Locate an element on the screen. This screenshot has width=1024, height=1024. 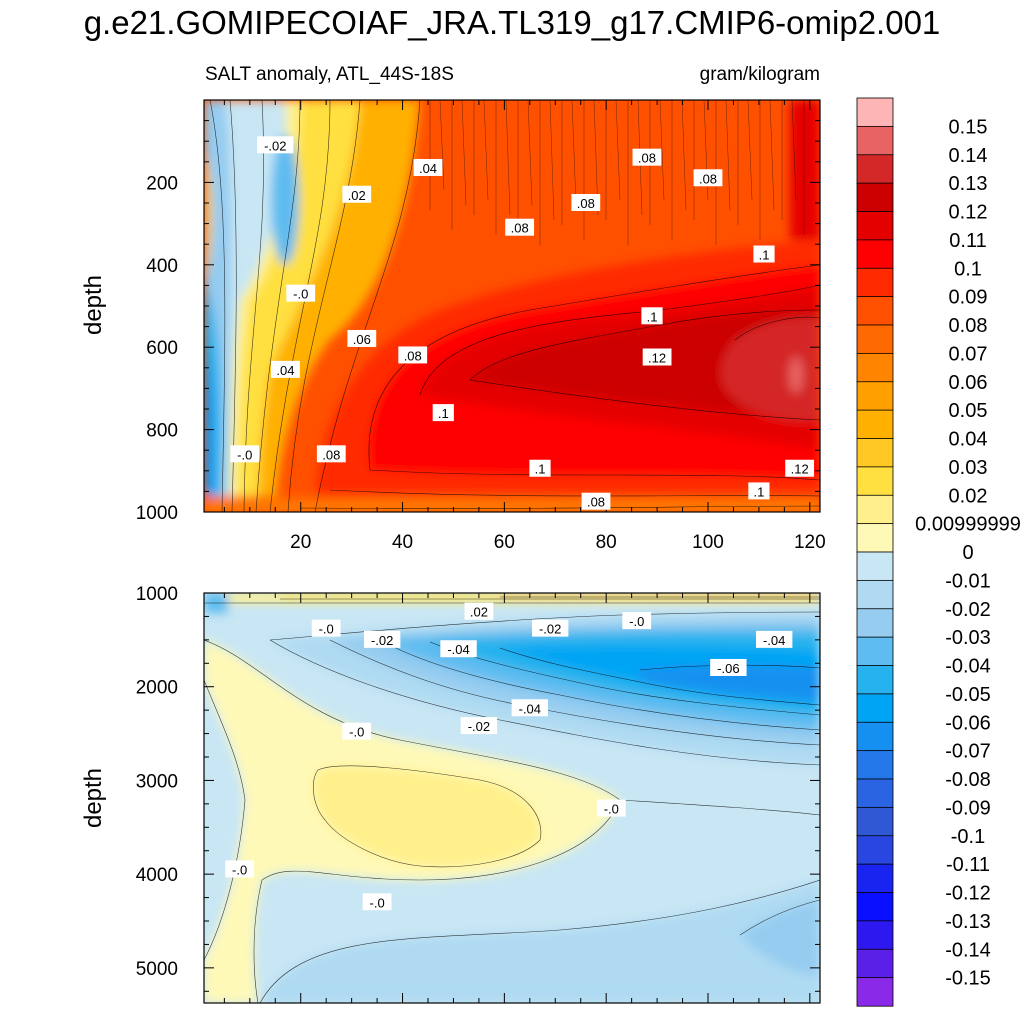
colorbar-label: -0.01 is located at coordinates (968, 581).